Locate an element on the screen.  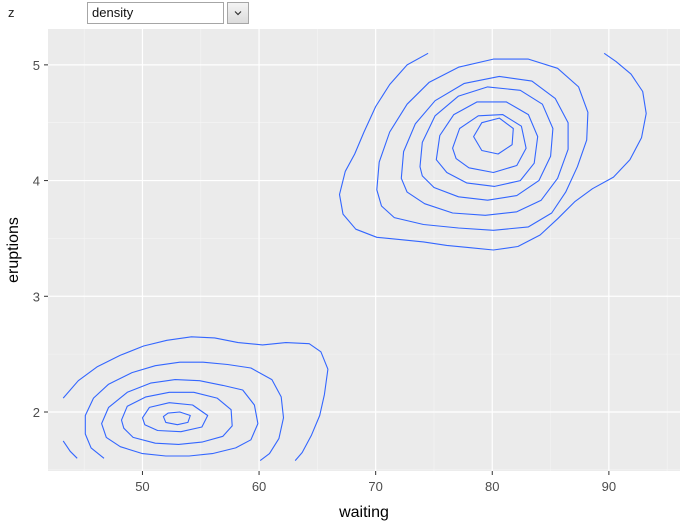
dropdown-button is located at coordinates (238, 13).